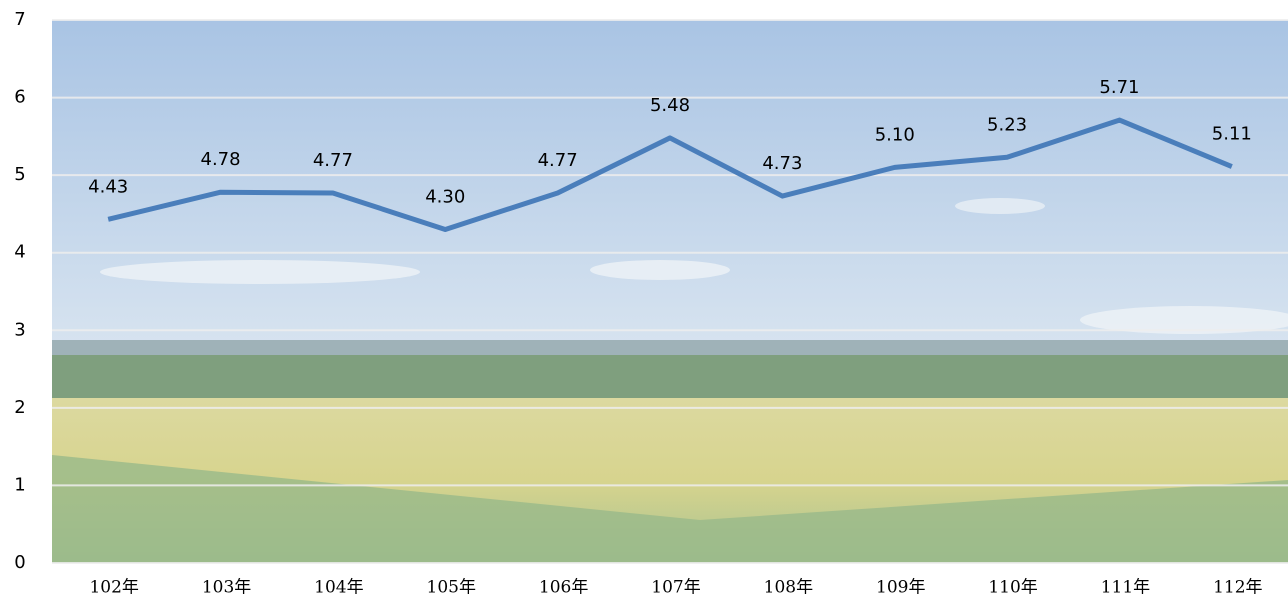  I want to click on y-tick-label: 6, so click(19, 97).